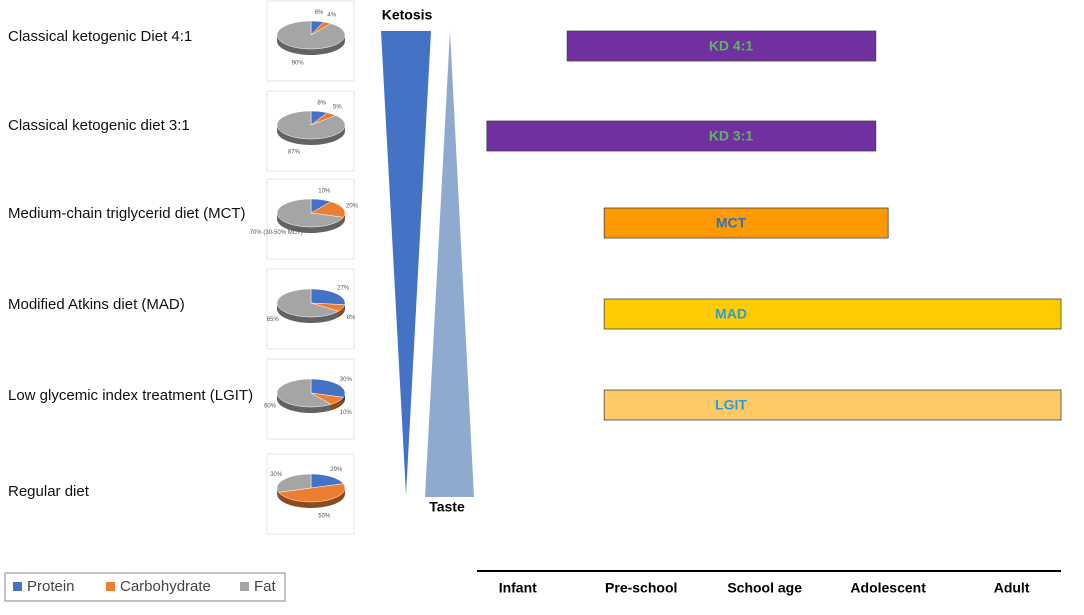  I want to click on pie-label: 87%, so click(294, 153).